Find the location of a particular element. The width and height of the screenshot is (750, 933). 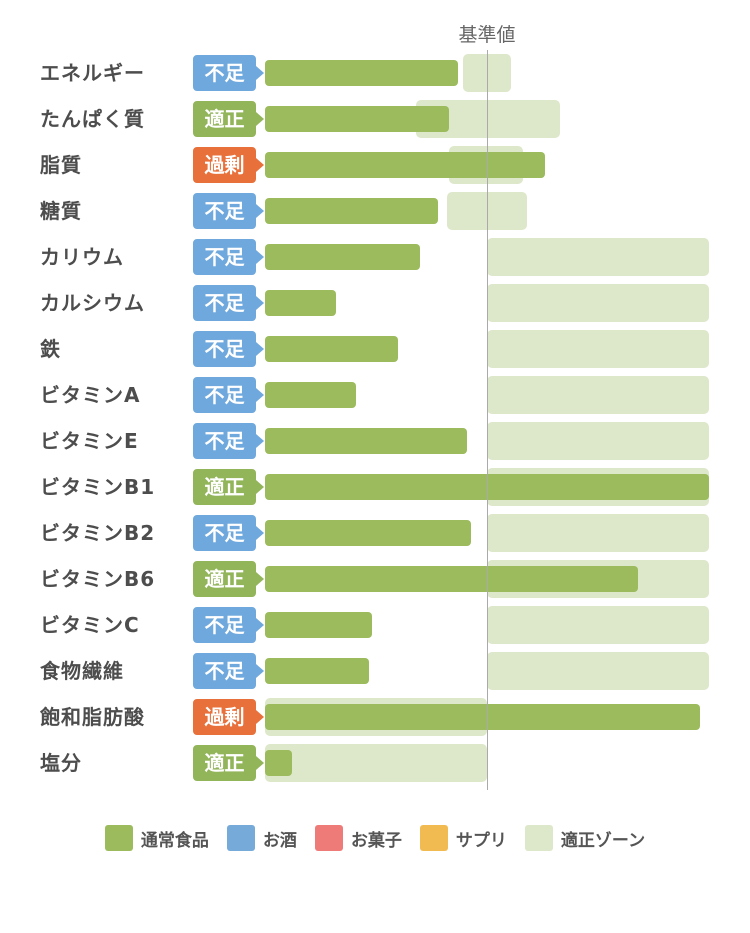

legend-item: サプリ is located at coordinates (463, 838).